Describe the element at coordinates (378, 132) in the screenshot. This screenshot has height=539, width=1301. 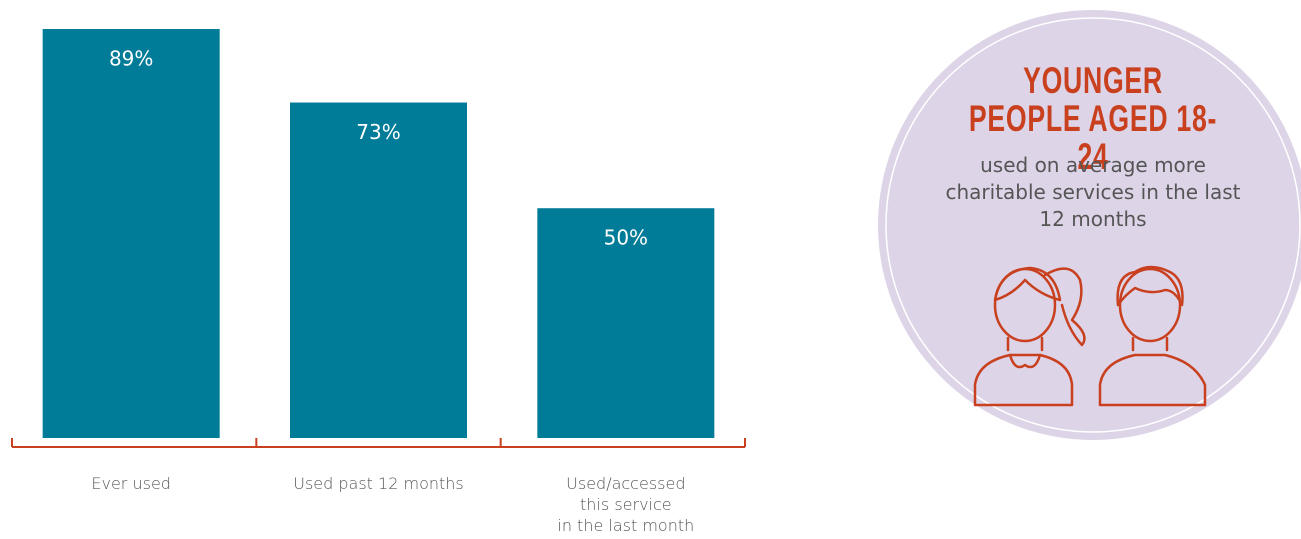
I see `value-label: 73%` at that location.